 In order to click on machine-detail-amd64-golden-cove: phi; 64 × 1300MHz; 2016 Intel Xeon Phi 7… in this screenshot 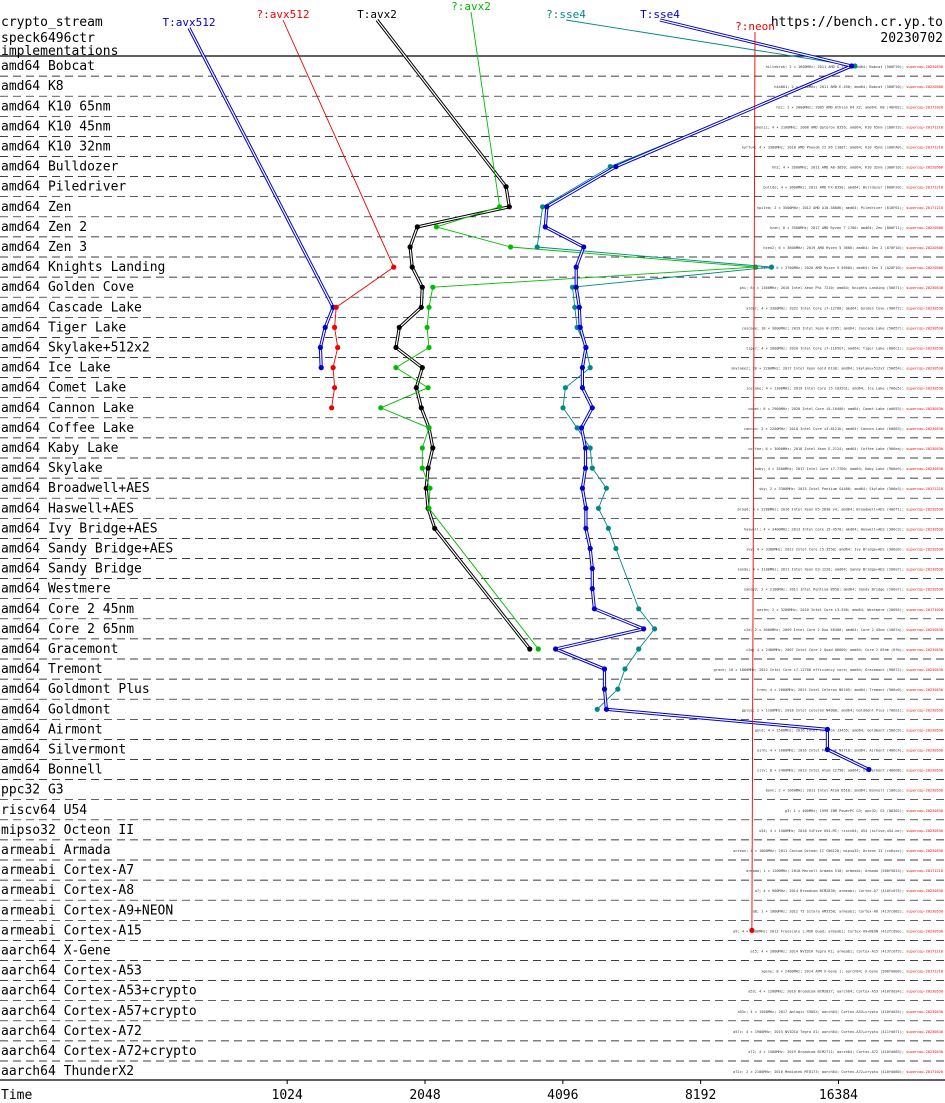, I will do `click(841, 288)`.